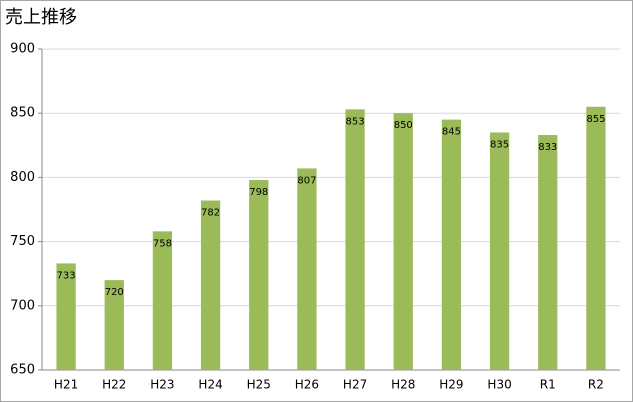 The height and width of the screenshot is (402, 633). I want to click on chart-title: 売上推移, so click(41, 17).